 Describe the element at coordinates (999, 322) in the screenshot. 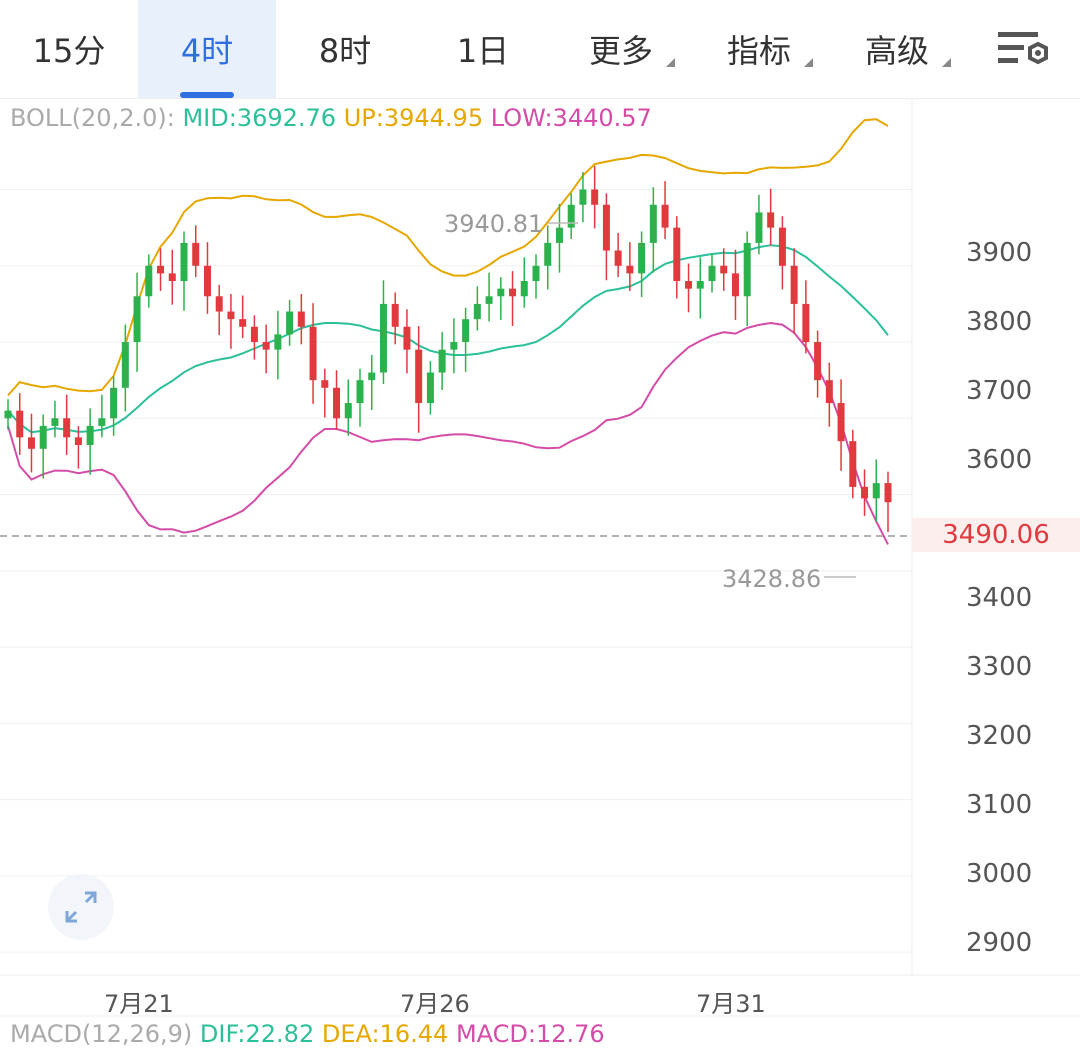

I see `price-axis-label: 3800` at that location.